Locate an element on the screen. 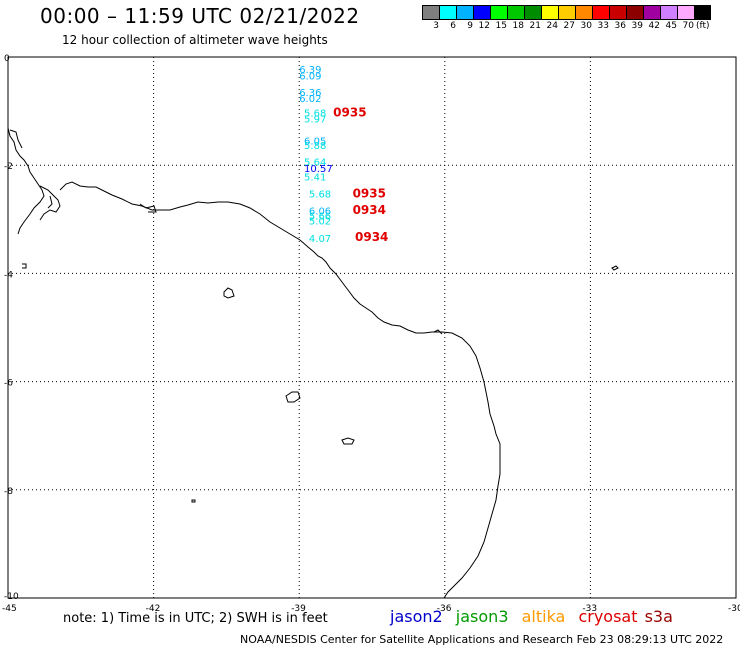 This screenshot has height=650, width=740. wave-height-value: 6.09 is located at coordinates (310, 77).